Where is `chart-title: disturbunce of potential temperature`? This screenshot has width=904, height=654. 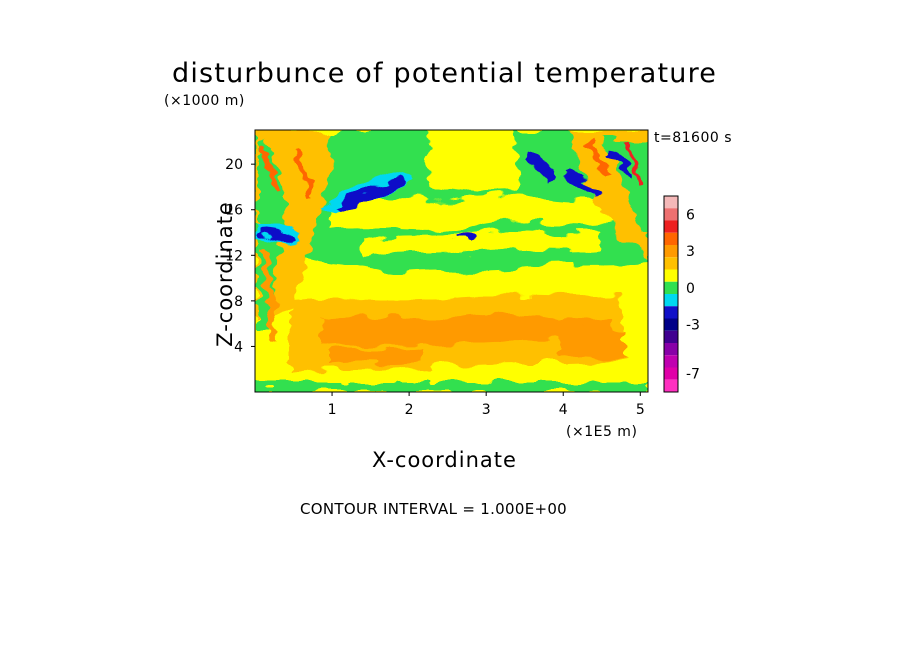 chart-title: disturbunce of potential temperature is located at coordinates (445, 73).